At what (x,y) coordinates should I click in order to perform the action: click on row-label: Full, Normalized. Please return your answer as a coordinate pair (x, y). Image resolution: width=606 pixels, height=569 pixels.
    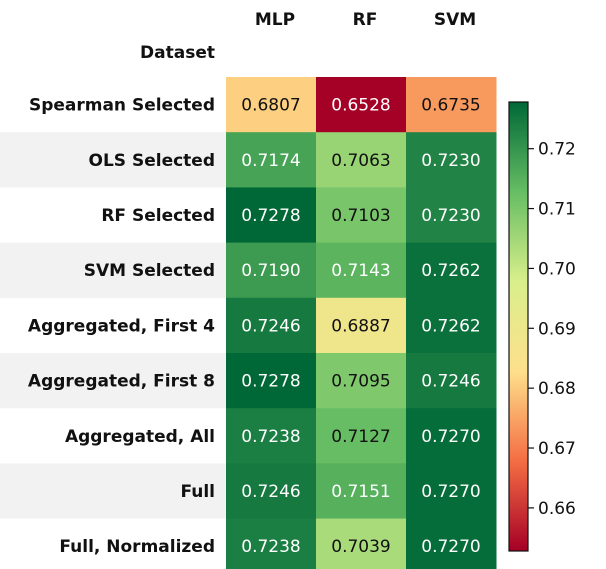
    Looking at the image, I should click on (137, 547).